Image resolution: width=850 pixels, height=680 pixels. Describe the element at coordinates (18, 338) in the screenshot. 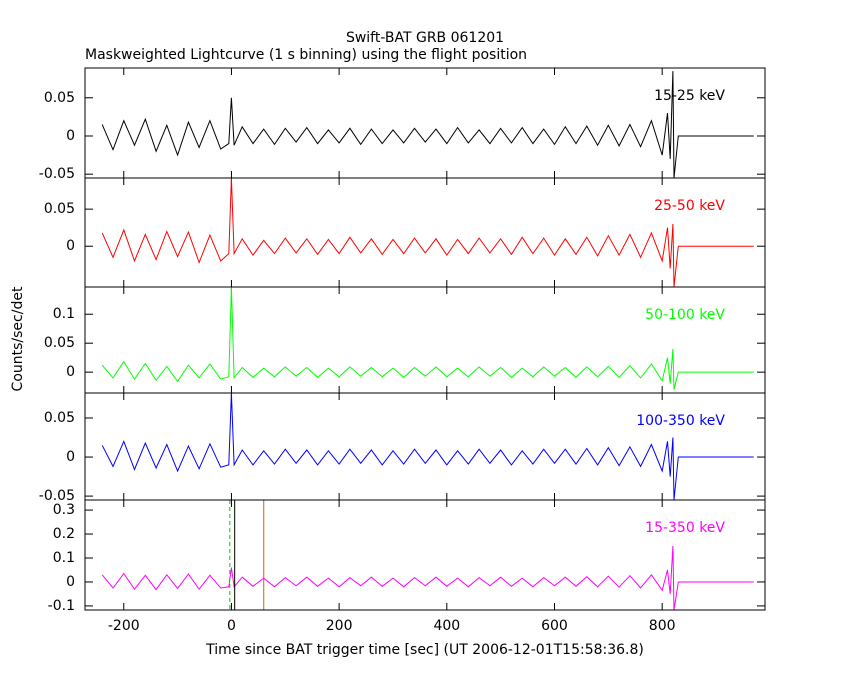

I see `y-axis-label: Counts/sec/det` at that location.